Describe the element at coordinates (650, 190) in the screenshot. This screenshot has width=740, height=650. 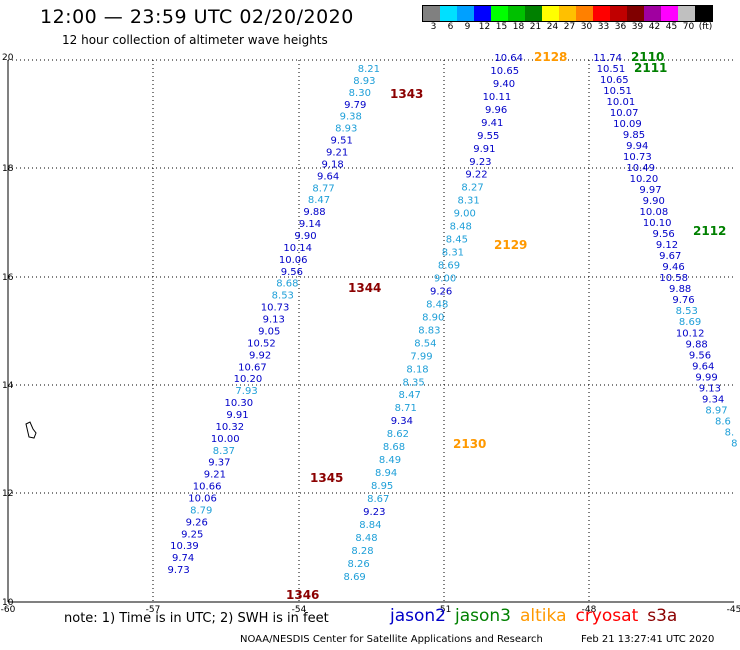
I see `wave-height-value: 9.97` at that location.